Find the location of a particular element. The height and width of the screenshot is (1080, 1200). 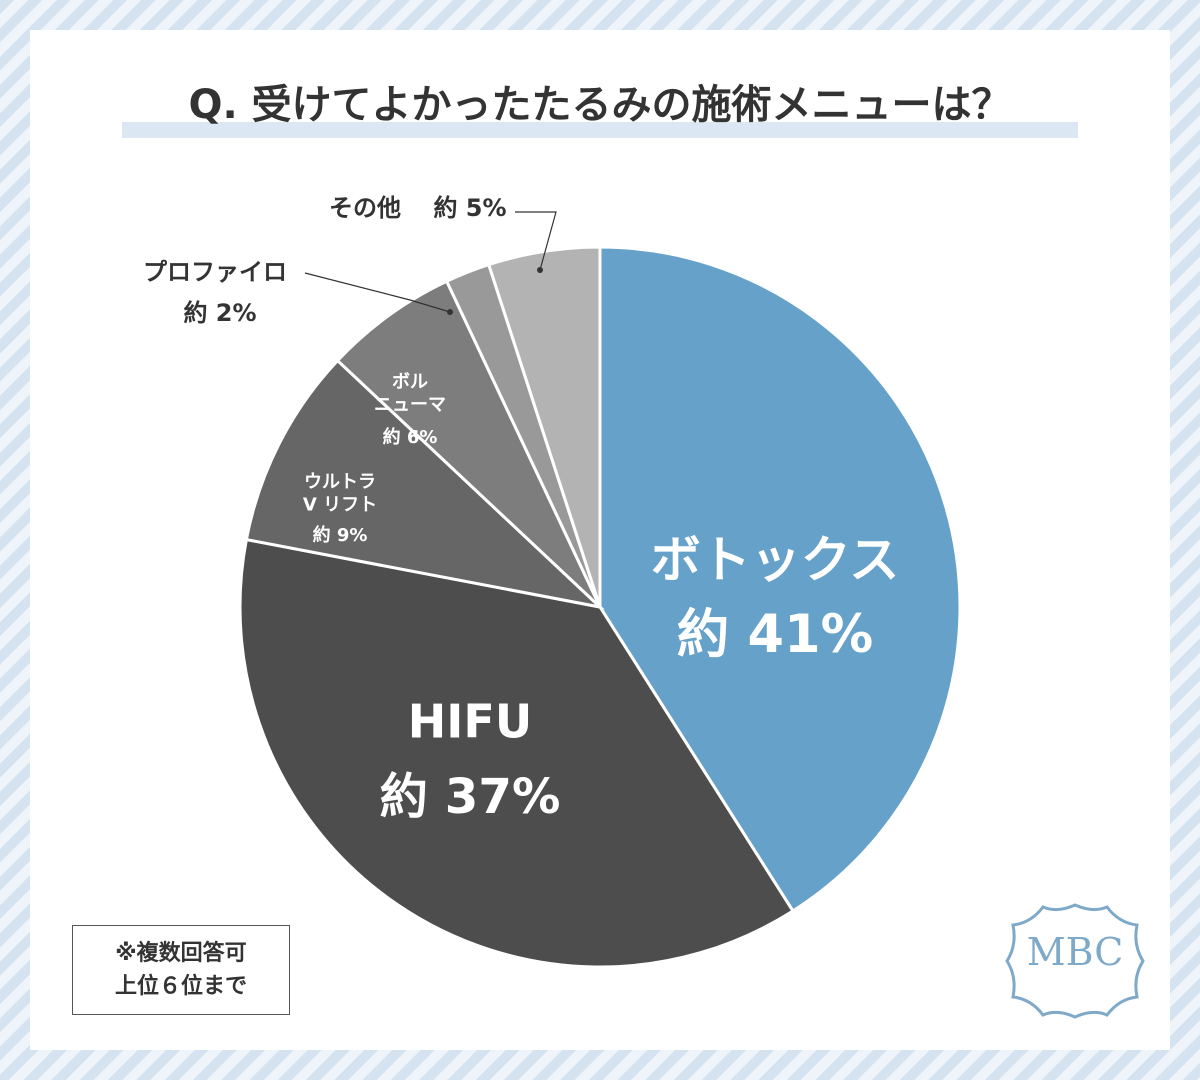

logo: MBC is located at coordinates (1075, 952).